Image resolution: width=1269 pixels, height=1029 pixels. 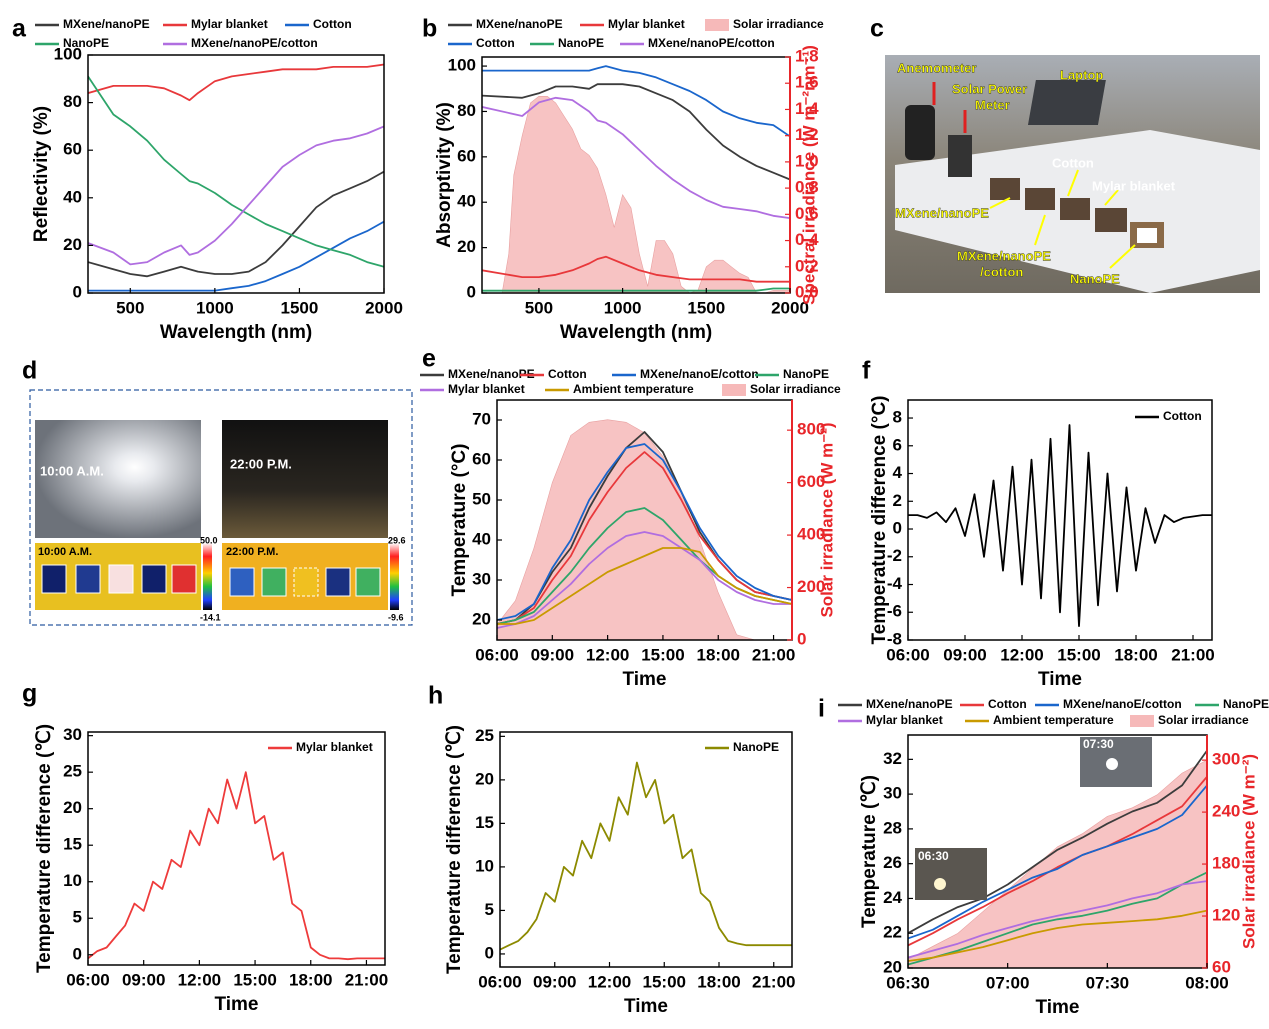 What do you see at coordinates (466, 110) in the screenshot?
I see `y-tick-label: 80` at bounding box center [466, 110].